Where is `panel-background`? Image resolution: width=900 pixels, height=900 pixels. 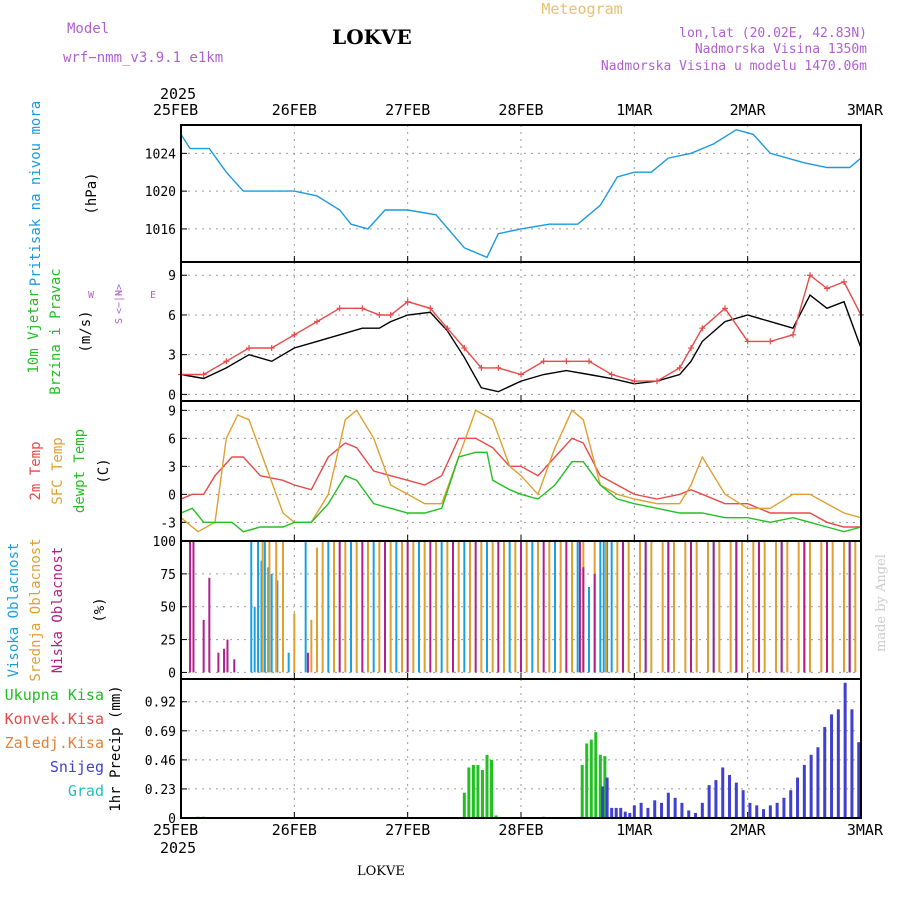
panel-background is located at coordinates (521, 748).